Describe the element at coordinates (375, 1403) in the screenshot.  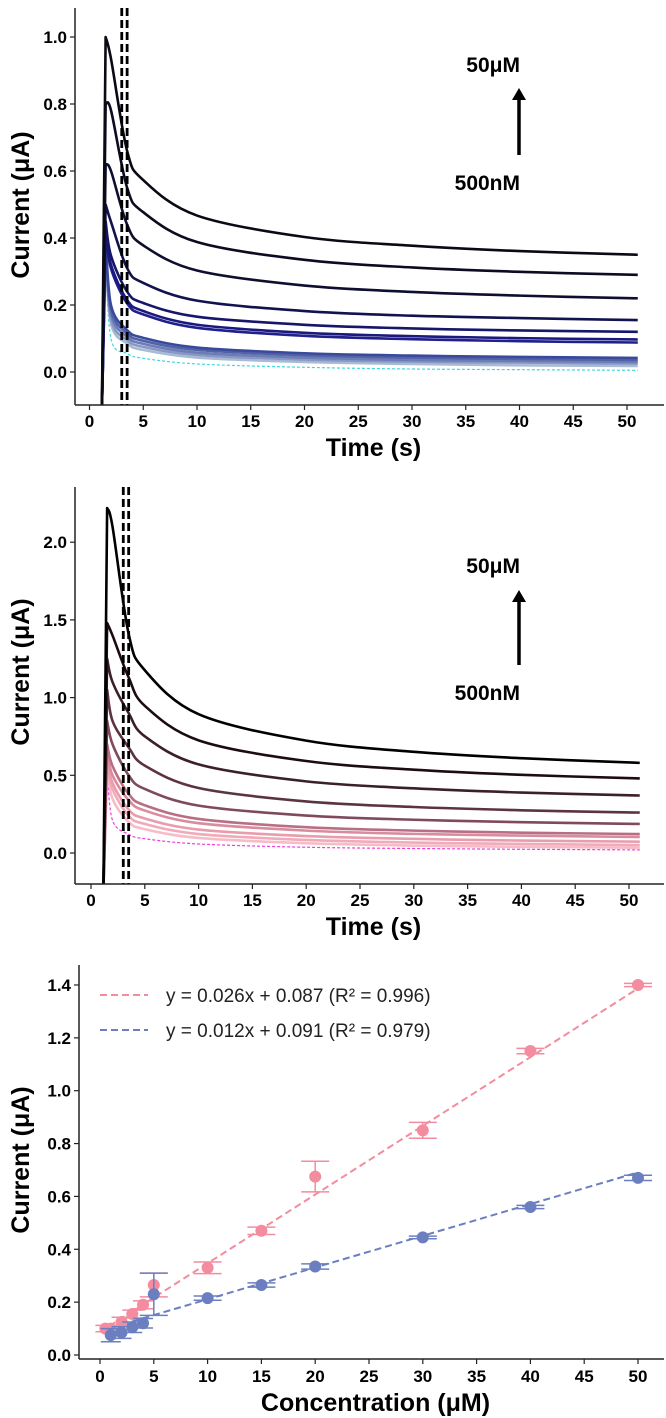
I see `x-axis-title: Concentration (μM)` at that location.